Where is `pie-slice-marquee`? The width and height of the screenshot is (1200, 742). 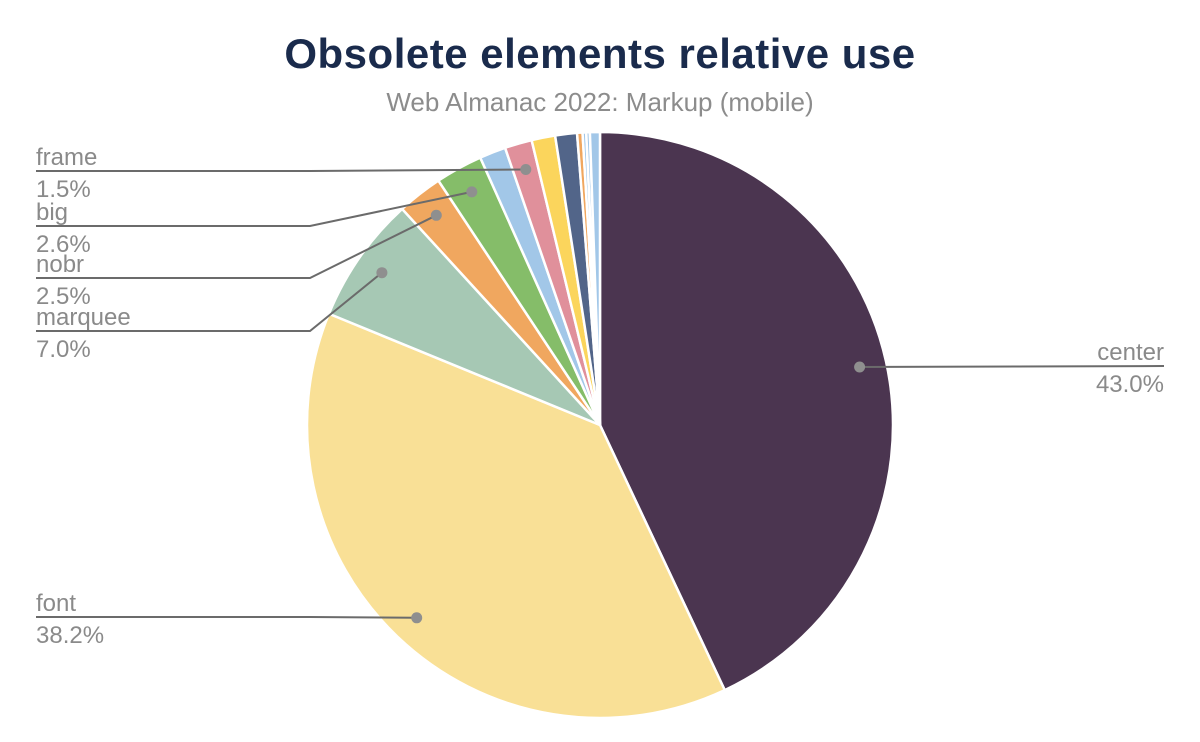
pie-slice-marquee is located at coordinates (464, 317).